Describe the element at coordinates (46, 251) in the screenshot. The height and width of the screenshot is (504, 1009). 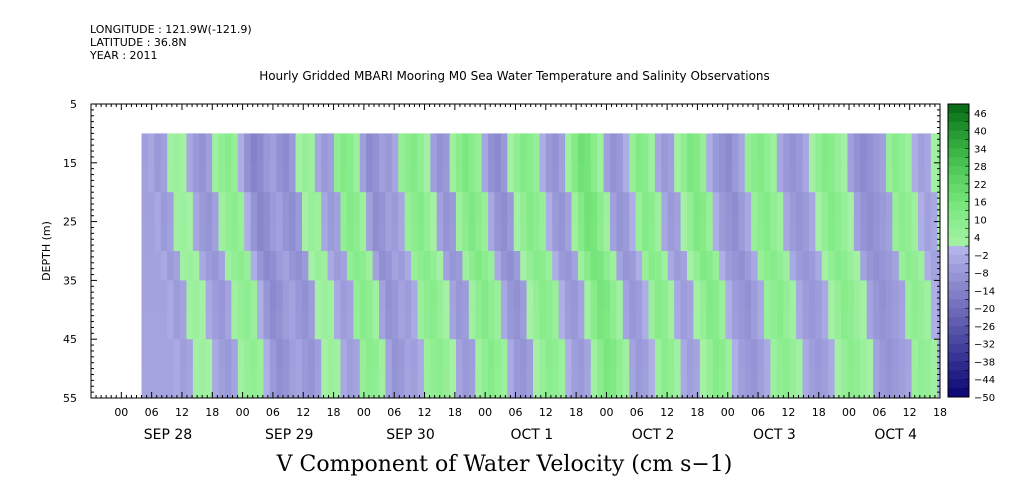
I see `y-axis-label: DEPTH (m)` at that location.